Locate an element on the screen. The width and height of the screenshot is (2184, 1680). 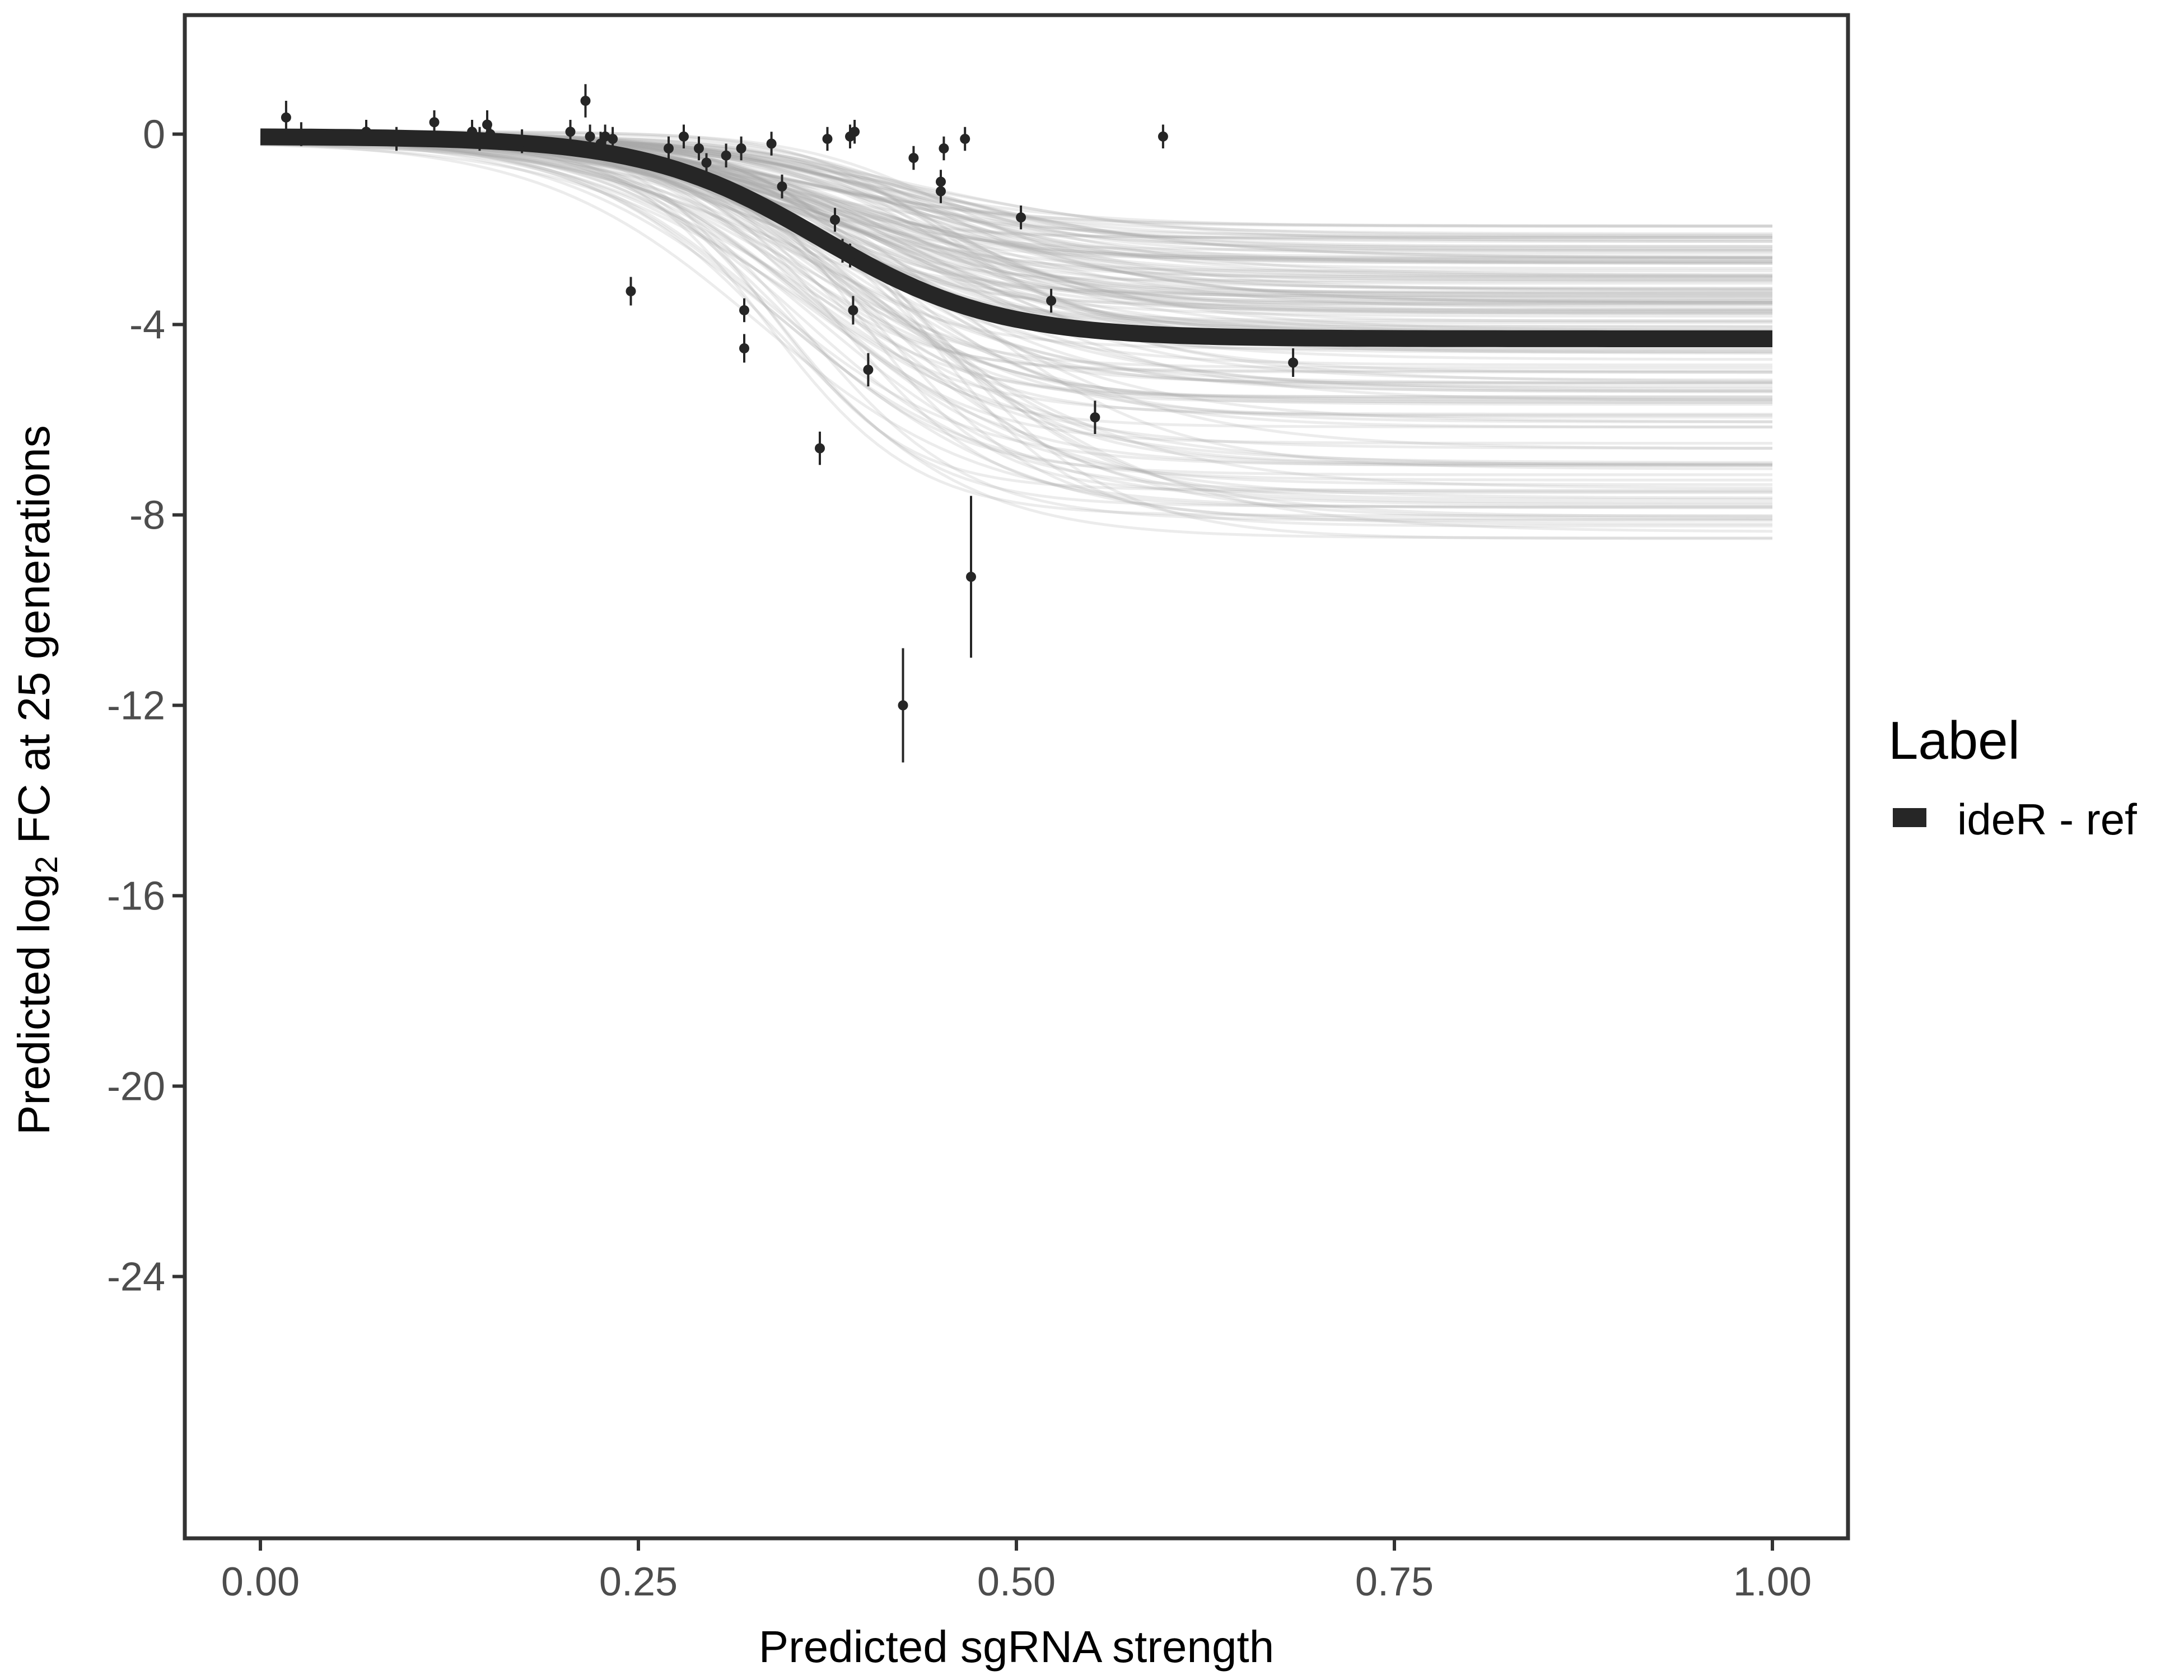
fit-line is located at coordinates (1016, 238).